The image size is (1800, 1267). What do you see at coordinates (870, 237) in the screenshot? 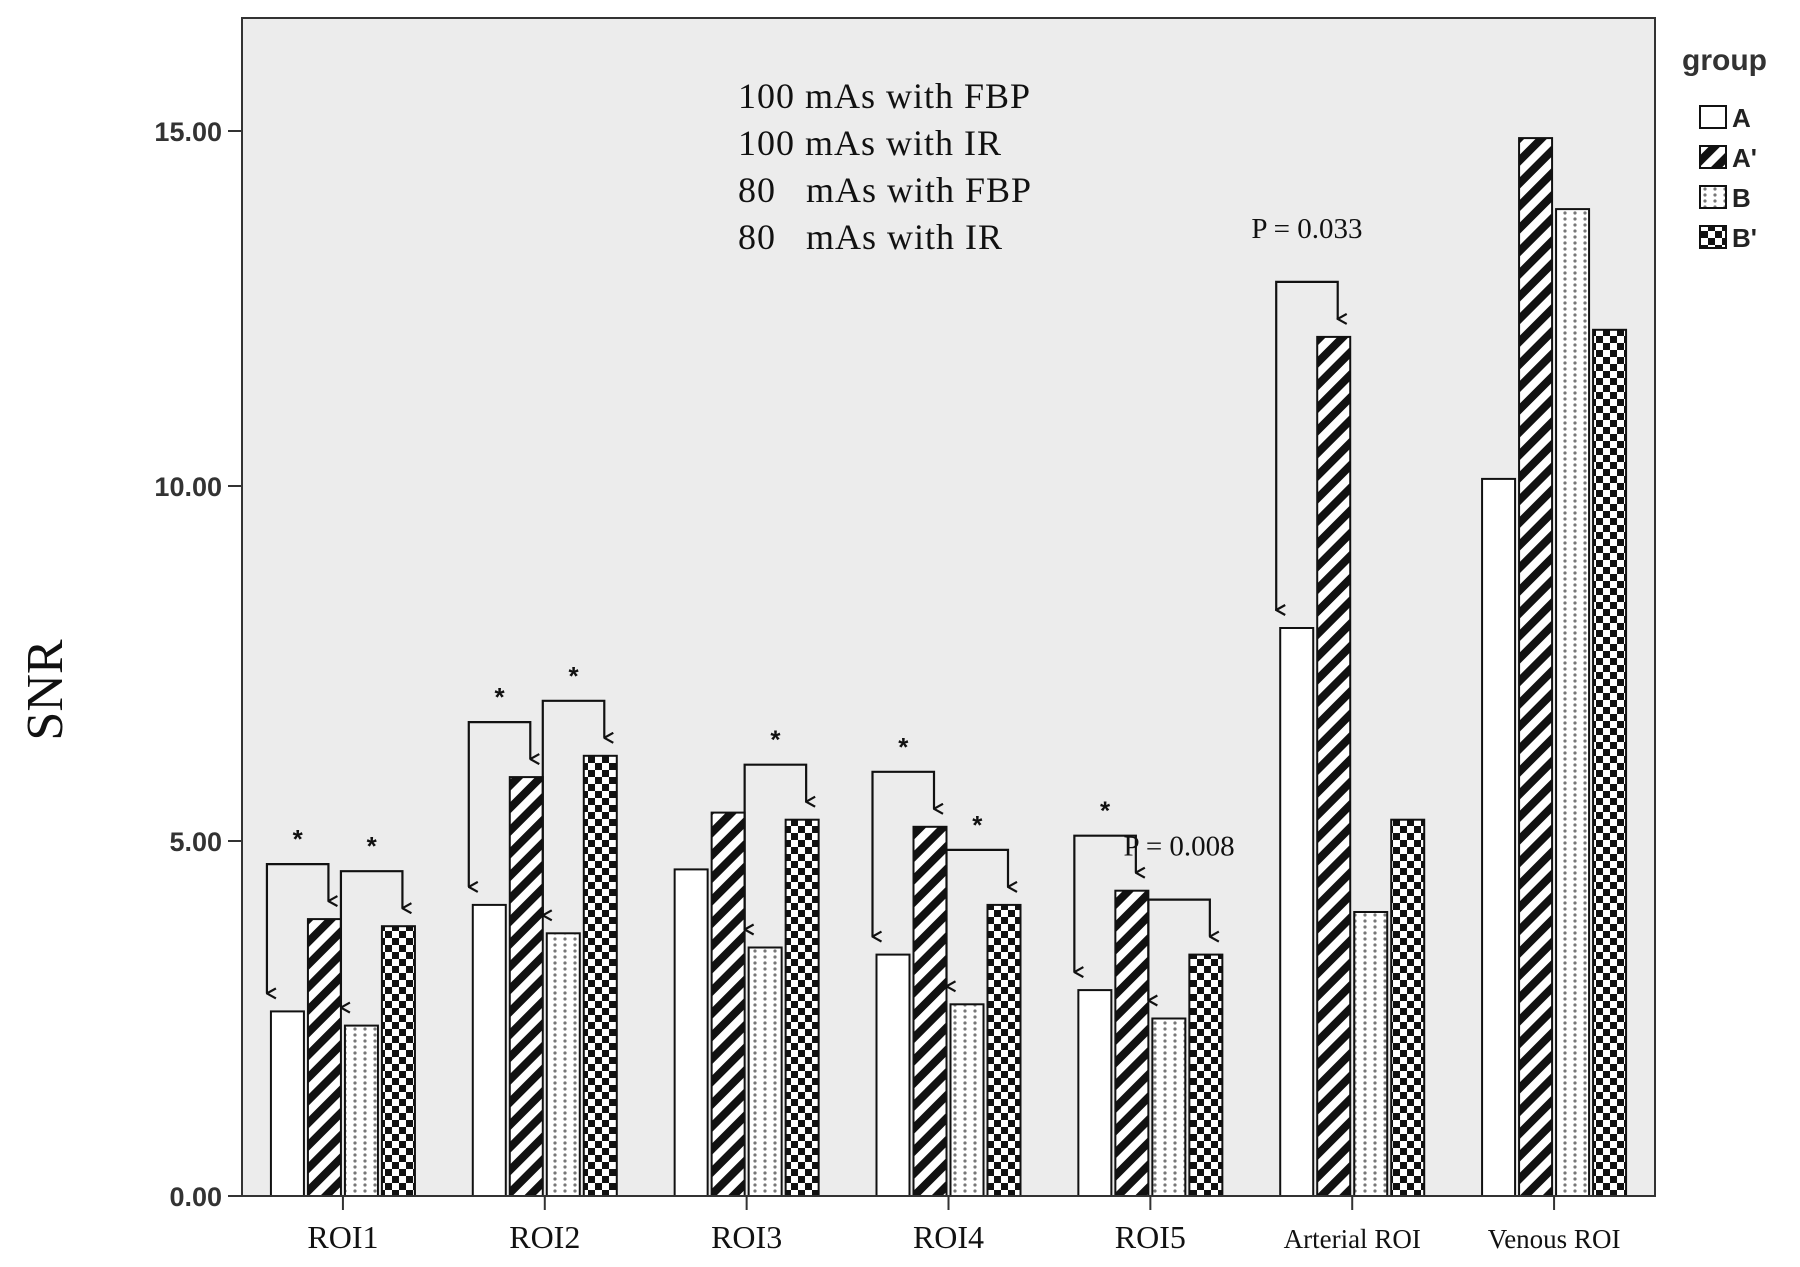
I see `annotation-line: 80 mAs with IR` at bounding box center [870, 237].